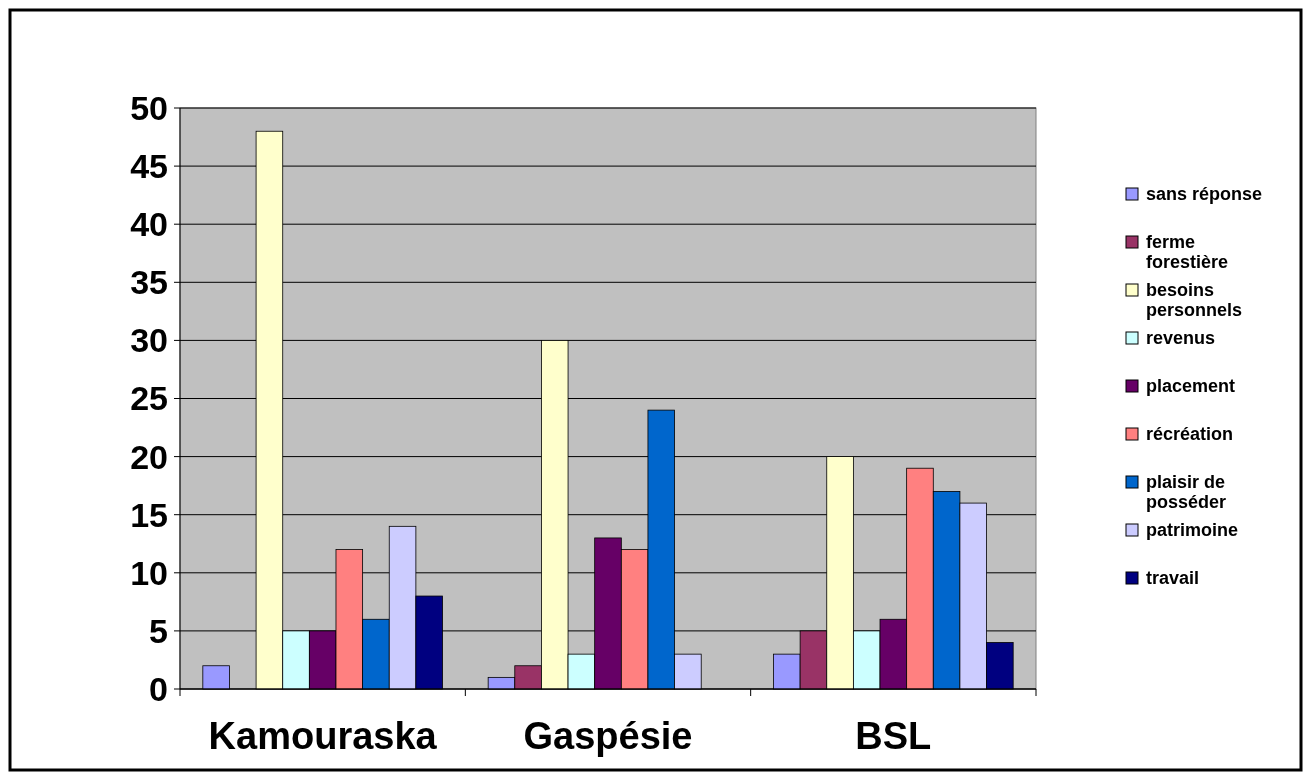  I want to click on x-tick-label: Gaspésie, so click(608, 736).